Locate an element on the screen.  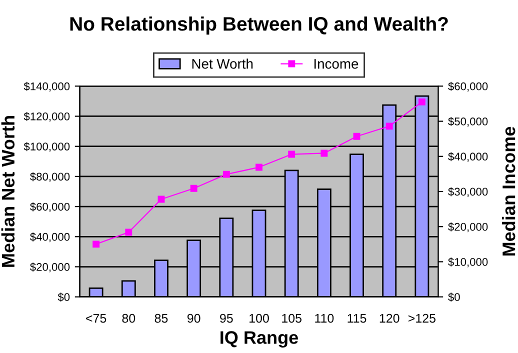
legend-label: Net Worth is located at coordinates (222, 63).